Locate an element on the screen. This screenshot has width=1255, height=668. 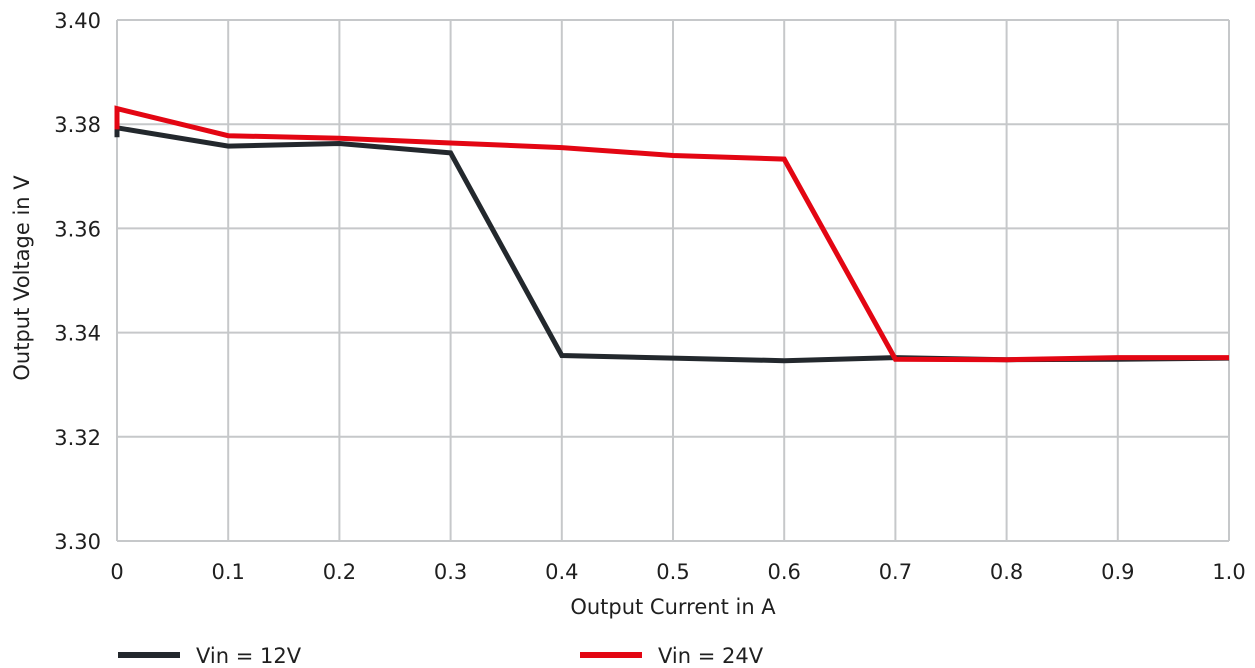
x-axis-ticks: 0 0.1 0.2 0.3 0.4 0.5 0.6 0.7 0.8 0.9 1.0 is located at coordinates (677, 572).